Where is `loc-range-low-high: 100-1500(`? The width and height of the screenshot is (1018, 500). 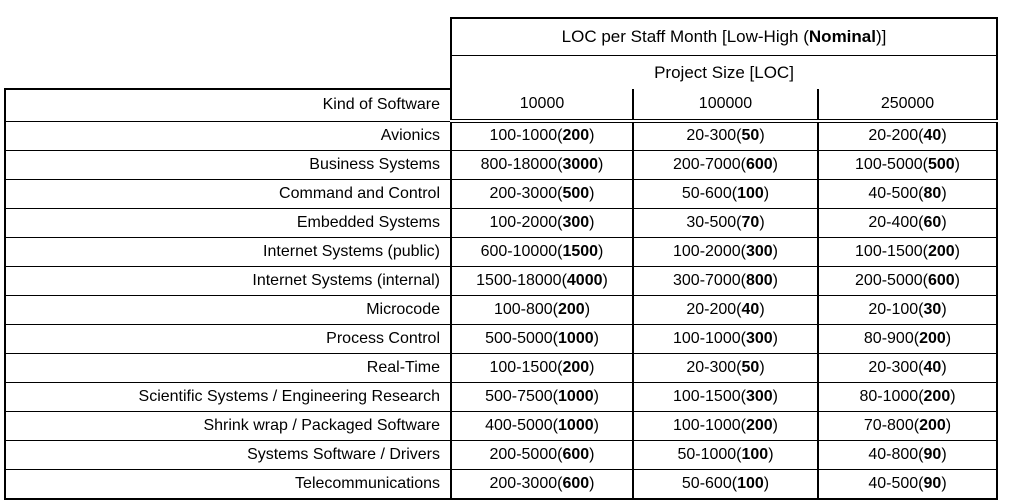 loc-range-low-high: 100-1500( is located at coordinates (526, 367).